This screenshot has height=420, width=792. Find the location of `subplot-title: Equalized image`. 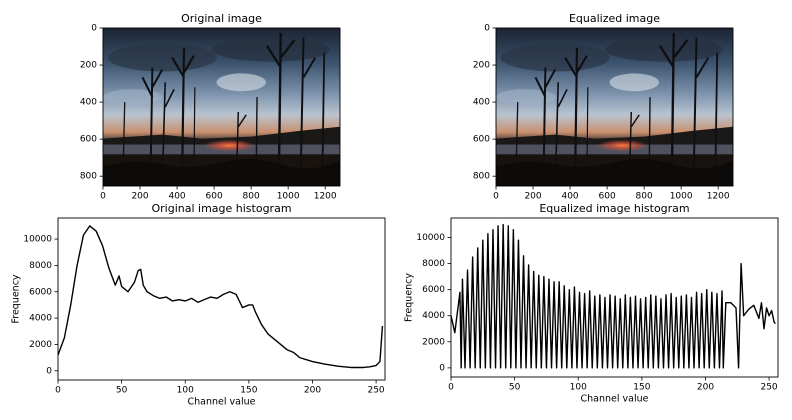

subplot-title: Equalized image is located at coordinates (614, 18).